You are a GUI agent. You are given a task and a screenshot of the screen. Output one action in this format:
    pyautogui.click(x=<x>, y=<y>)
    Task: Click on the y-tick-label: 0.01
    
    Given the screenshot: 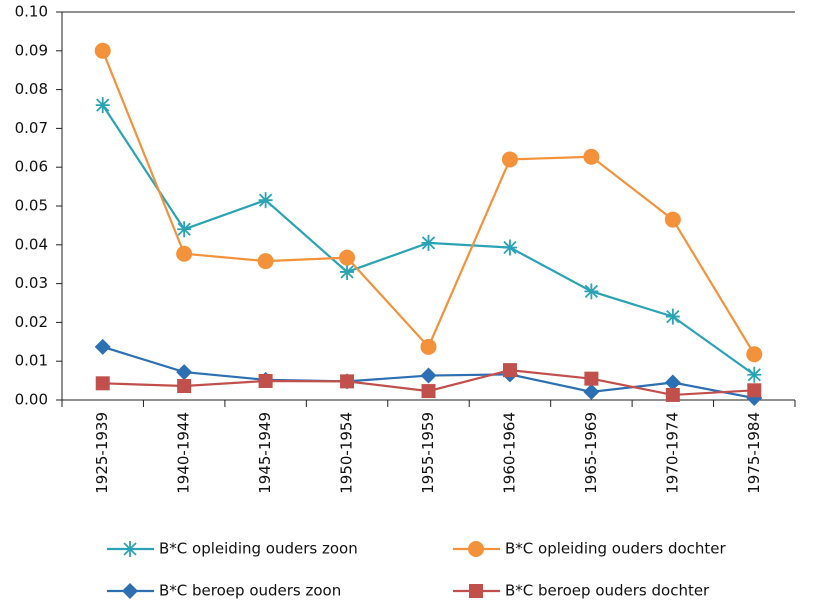 What is the action you would take?
    pyautogui.click(x=31, y=361)
    